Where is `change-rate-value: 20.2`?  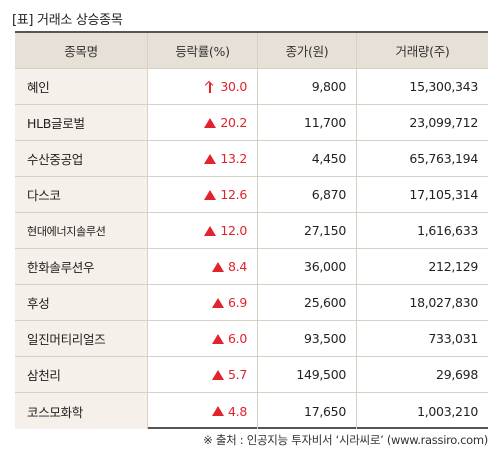
change-rate-value: 20.2 is located at coordinates (225, 122).